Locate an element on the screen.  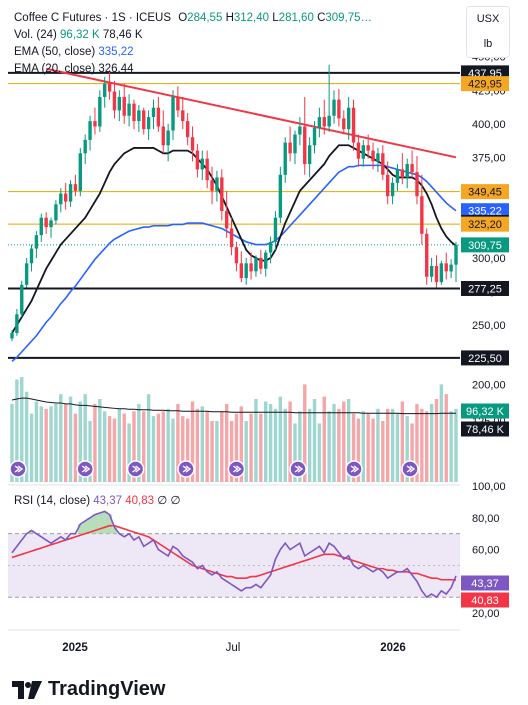
replay-marker-chevrons is located at coordinates (187, 469).